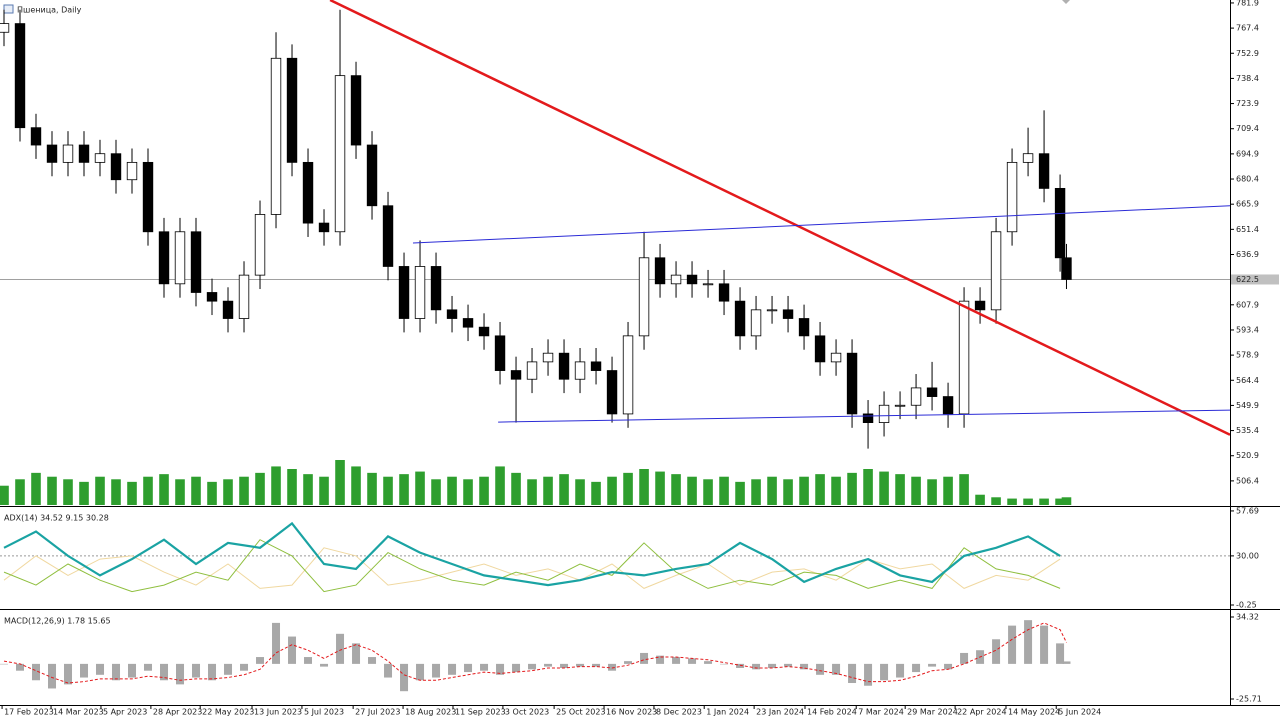 Image resolution: width=1280 pixels, height=722 pixels. Describe the element at coordinates (881, 712) in the screenshot. I see `x-tick-label: 7 Mar 2024` at that location.